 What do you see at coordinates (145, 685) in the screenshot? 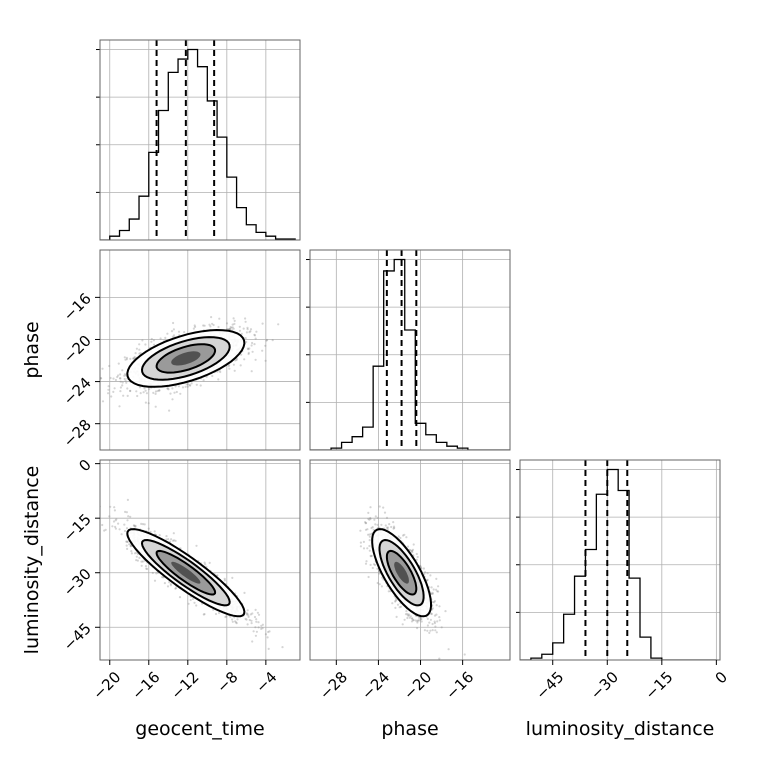
I see `x-tick-label: −16` at bounding box center [145, 685].